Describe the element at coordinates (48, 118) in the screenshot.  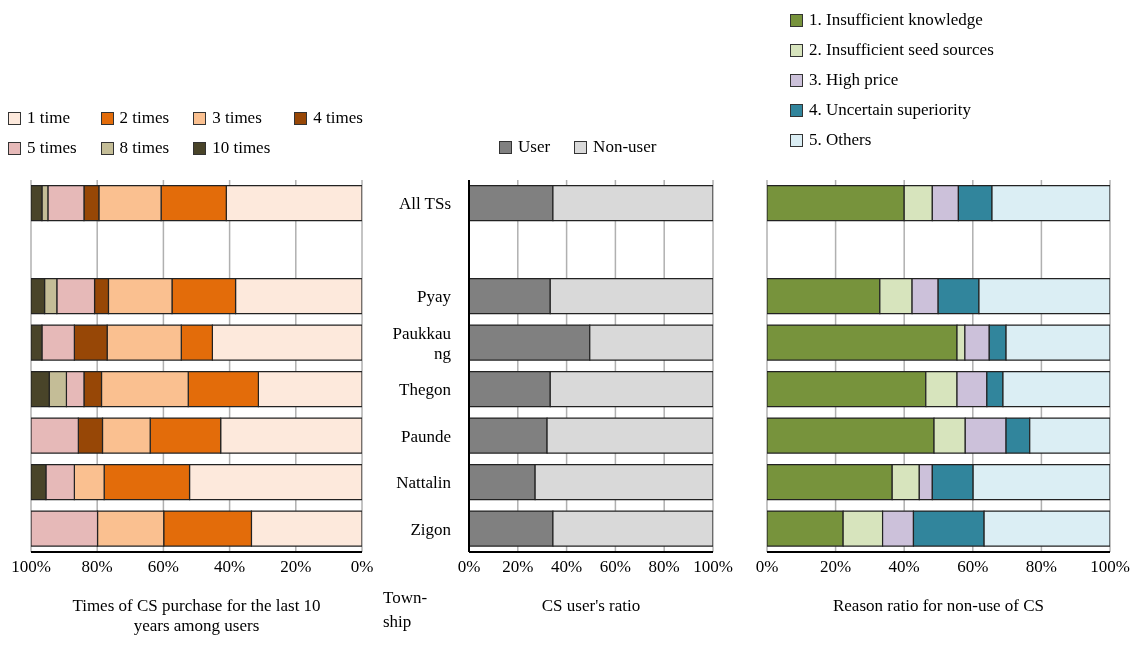
I see `legend-label: 1 time` at that location.